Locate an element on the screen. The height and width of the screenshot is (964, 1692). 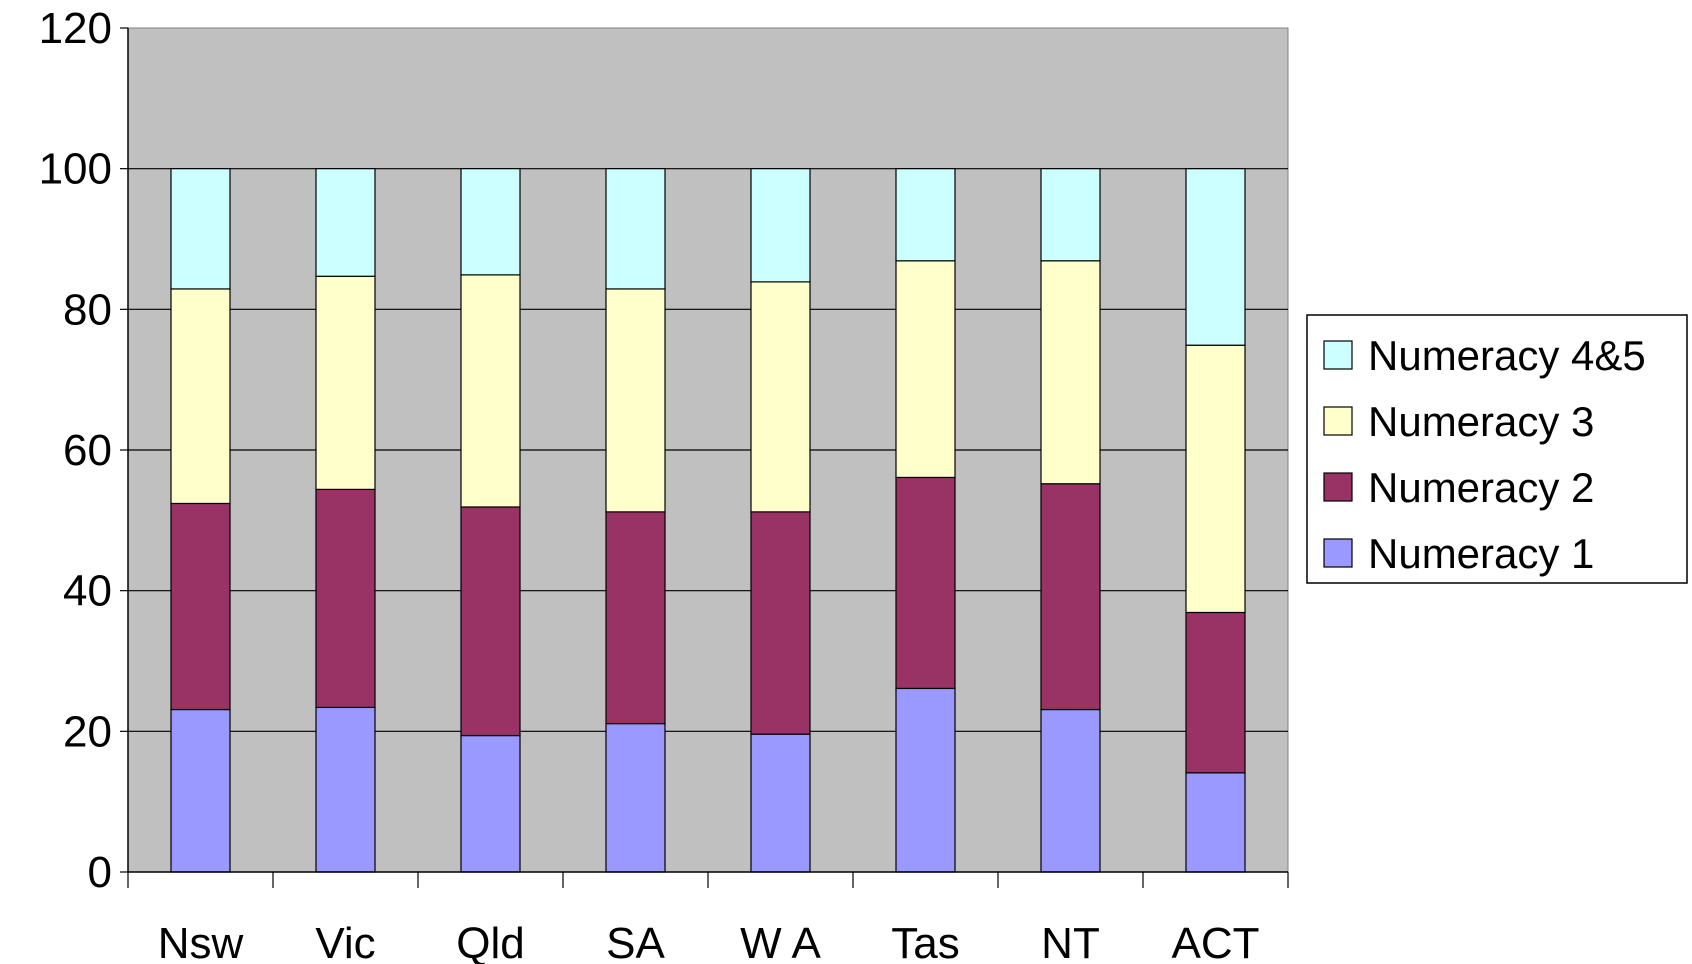
y-tick-label: 80 is located at coordinates (87, 309).